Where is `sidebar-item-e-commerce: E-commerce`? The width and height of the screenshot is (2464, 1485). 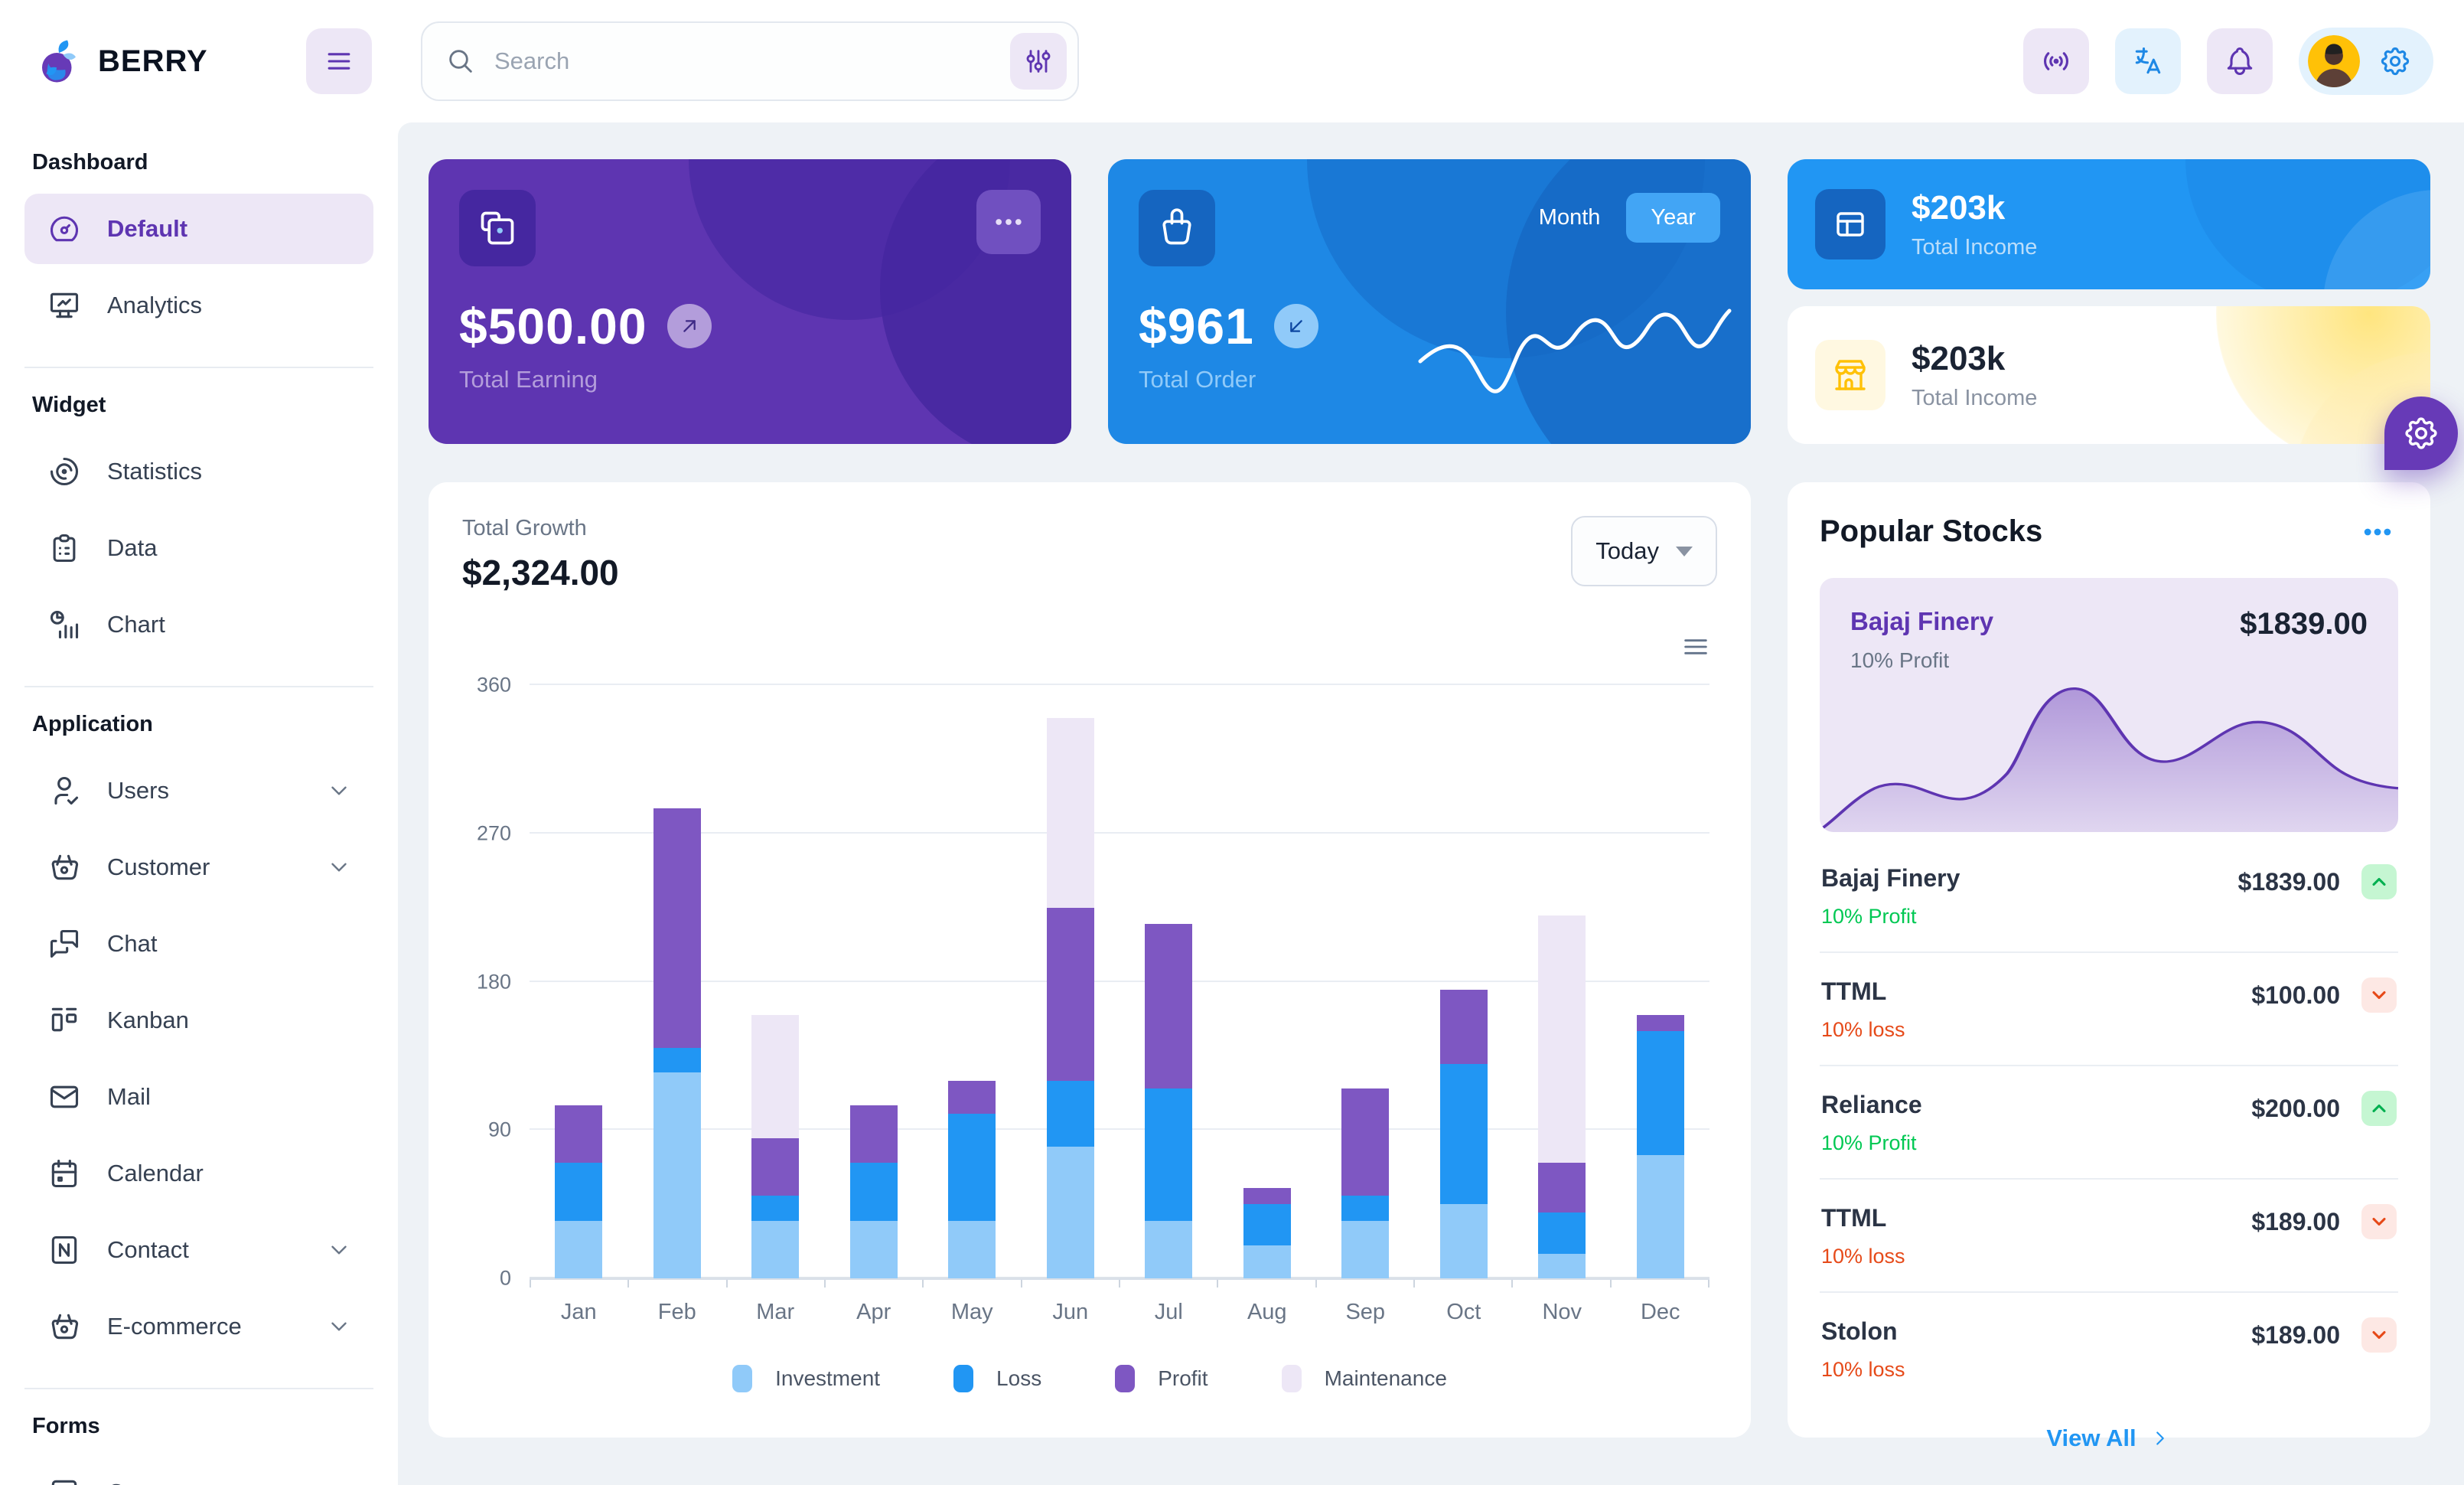
sidebar-item-e-commerce: E-commerce is located at coordinates (199, 1326).